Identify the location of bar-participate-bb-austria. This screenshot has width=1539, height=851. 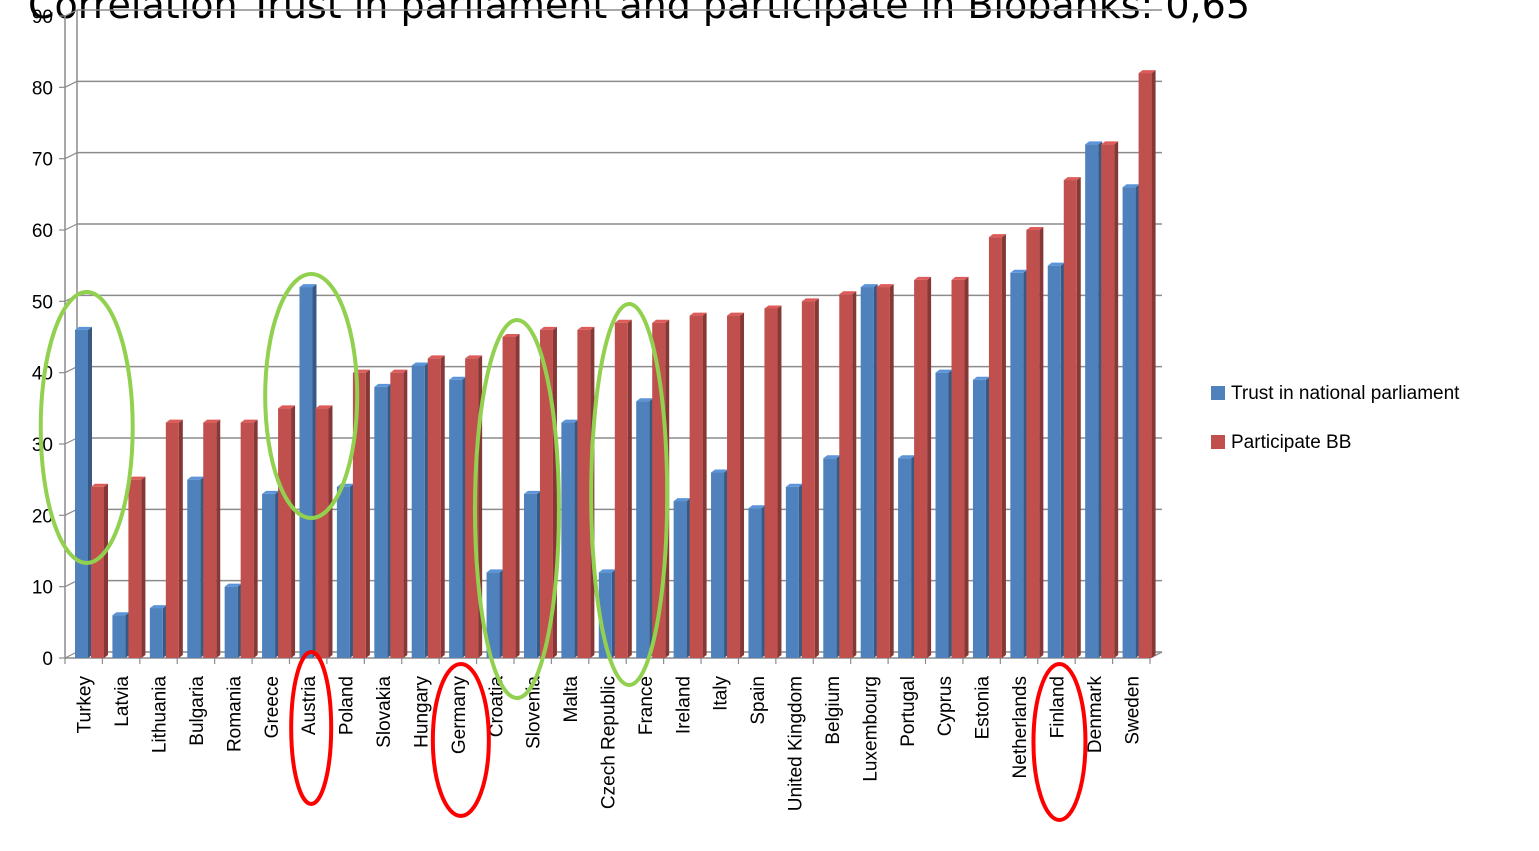
(324, 531).